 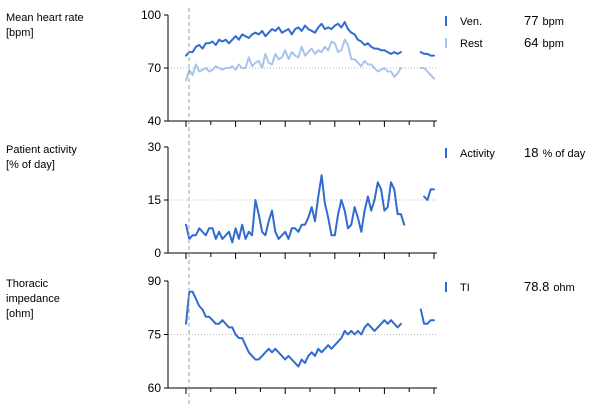 What do you see at coordinates (155, 121) in the screenshot?
I see `y-tick-label: 40` at bounding box center [155, 121].